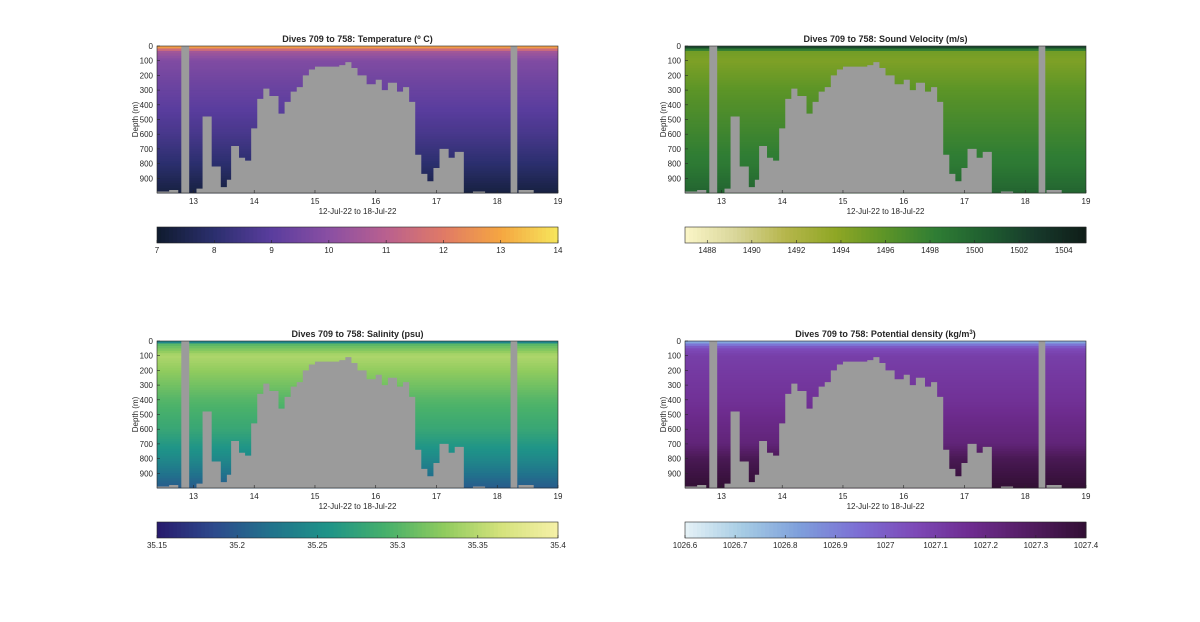  What do you see at coordinates (885, 422) in the screenshot?
I see `missing-data-region` at bounding box center [885, 422].